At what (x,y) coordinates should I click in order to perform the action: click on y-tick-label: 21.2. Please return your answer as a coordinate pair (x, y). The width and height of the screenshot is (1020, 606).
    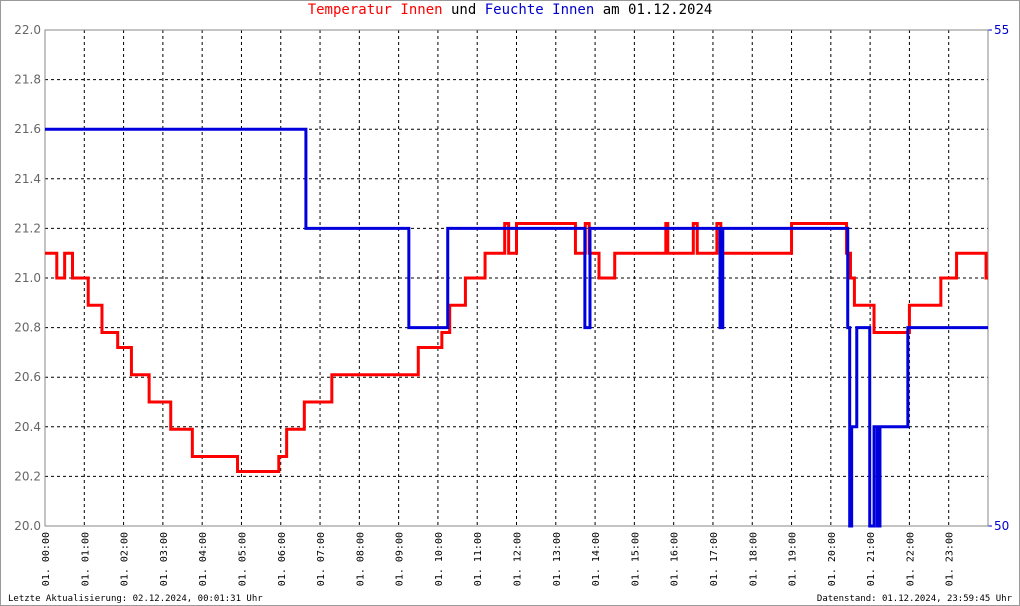
    Looking at the image, I should click on (27, 228).